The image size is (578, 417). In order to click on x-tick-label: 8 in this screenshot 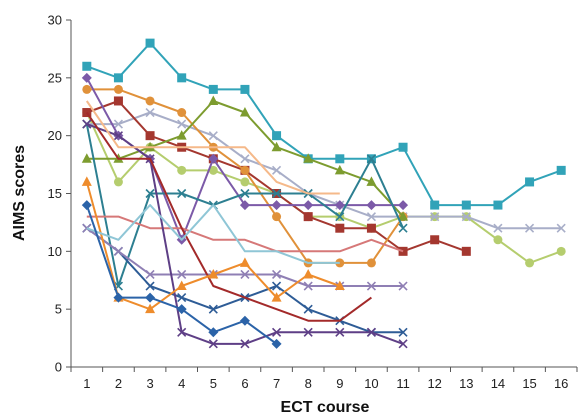, I will do `click(308, 383)`.